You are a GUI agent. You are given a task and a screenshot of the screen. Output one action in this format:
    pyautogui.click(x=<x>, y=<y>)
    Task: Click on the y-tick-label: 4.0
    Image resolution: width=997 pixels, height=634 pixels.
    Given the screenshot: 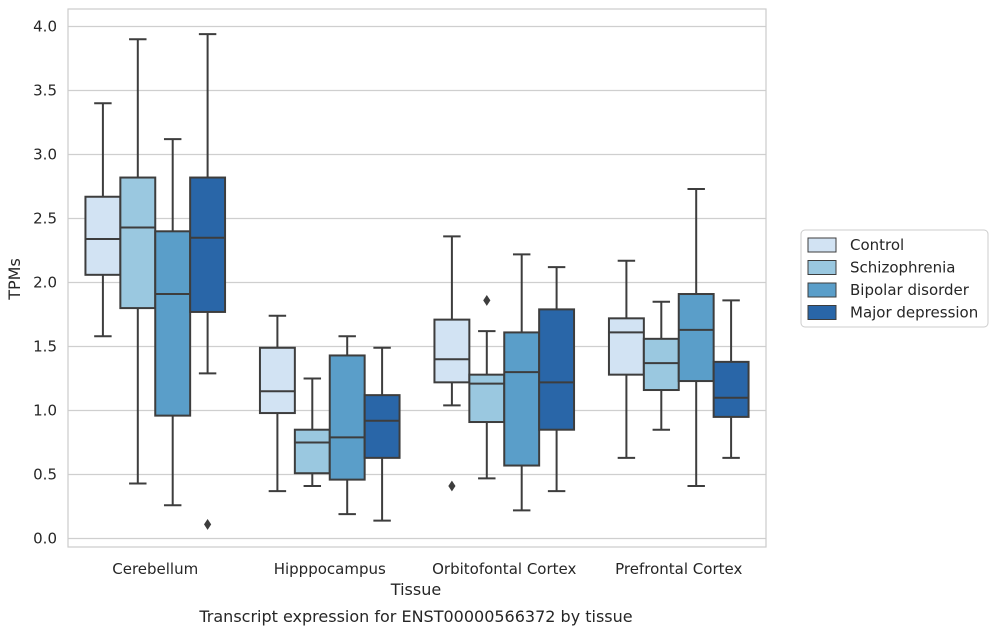 What is the action you would take?
    pyautogui.click(x=45, y=27)
    